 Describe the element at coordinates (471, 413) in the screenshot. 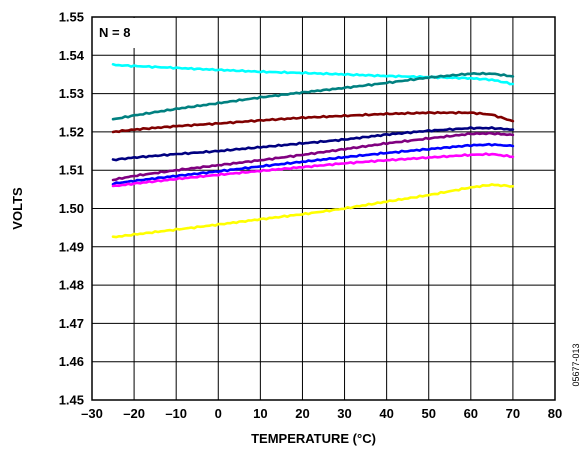

I see `x-tick-label: 60` at that location.